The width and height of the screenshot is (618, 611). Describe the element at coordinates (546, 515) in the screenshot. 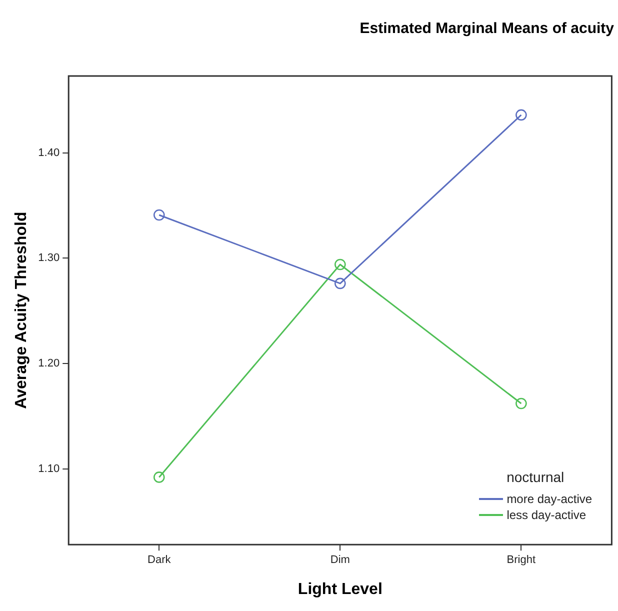

I see `legend-label: less day-active` at that location.